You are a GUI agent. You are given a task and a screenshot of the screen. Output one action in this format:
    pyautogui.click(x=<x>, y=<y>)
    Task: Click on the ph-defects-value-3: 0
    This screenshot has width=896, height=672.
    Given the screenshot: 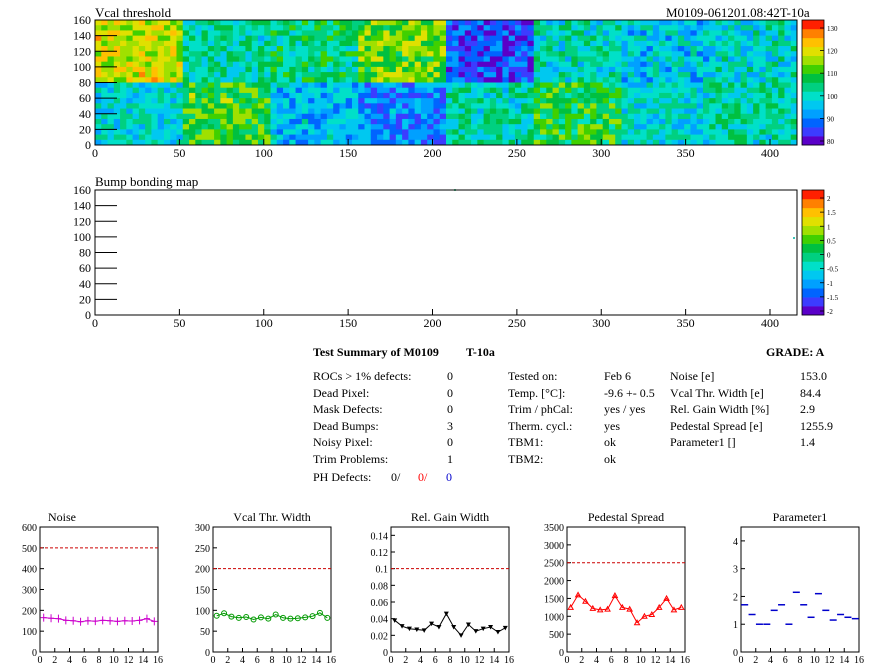 What is the action you would take?
    pyautogui.click(x=449, y=477)
    